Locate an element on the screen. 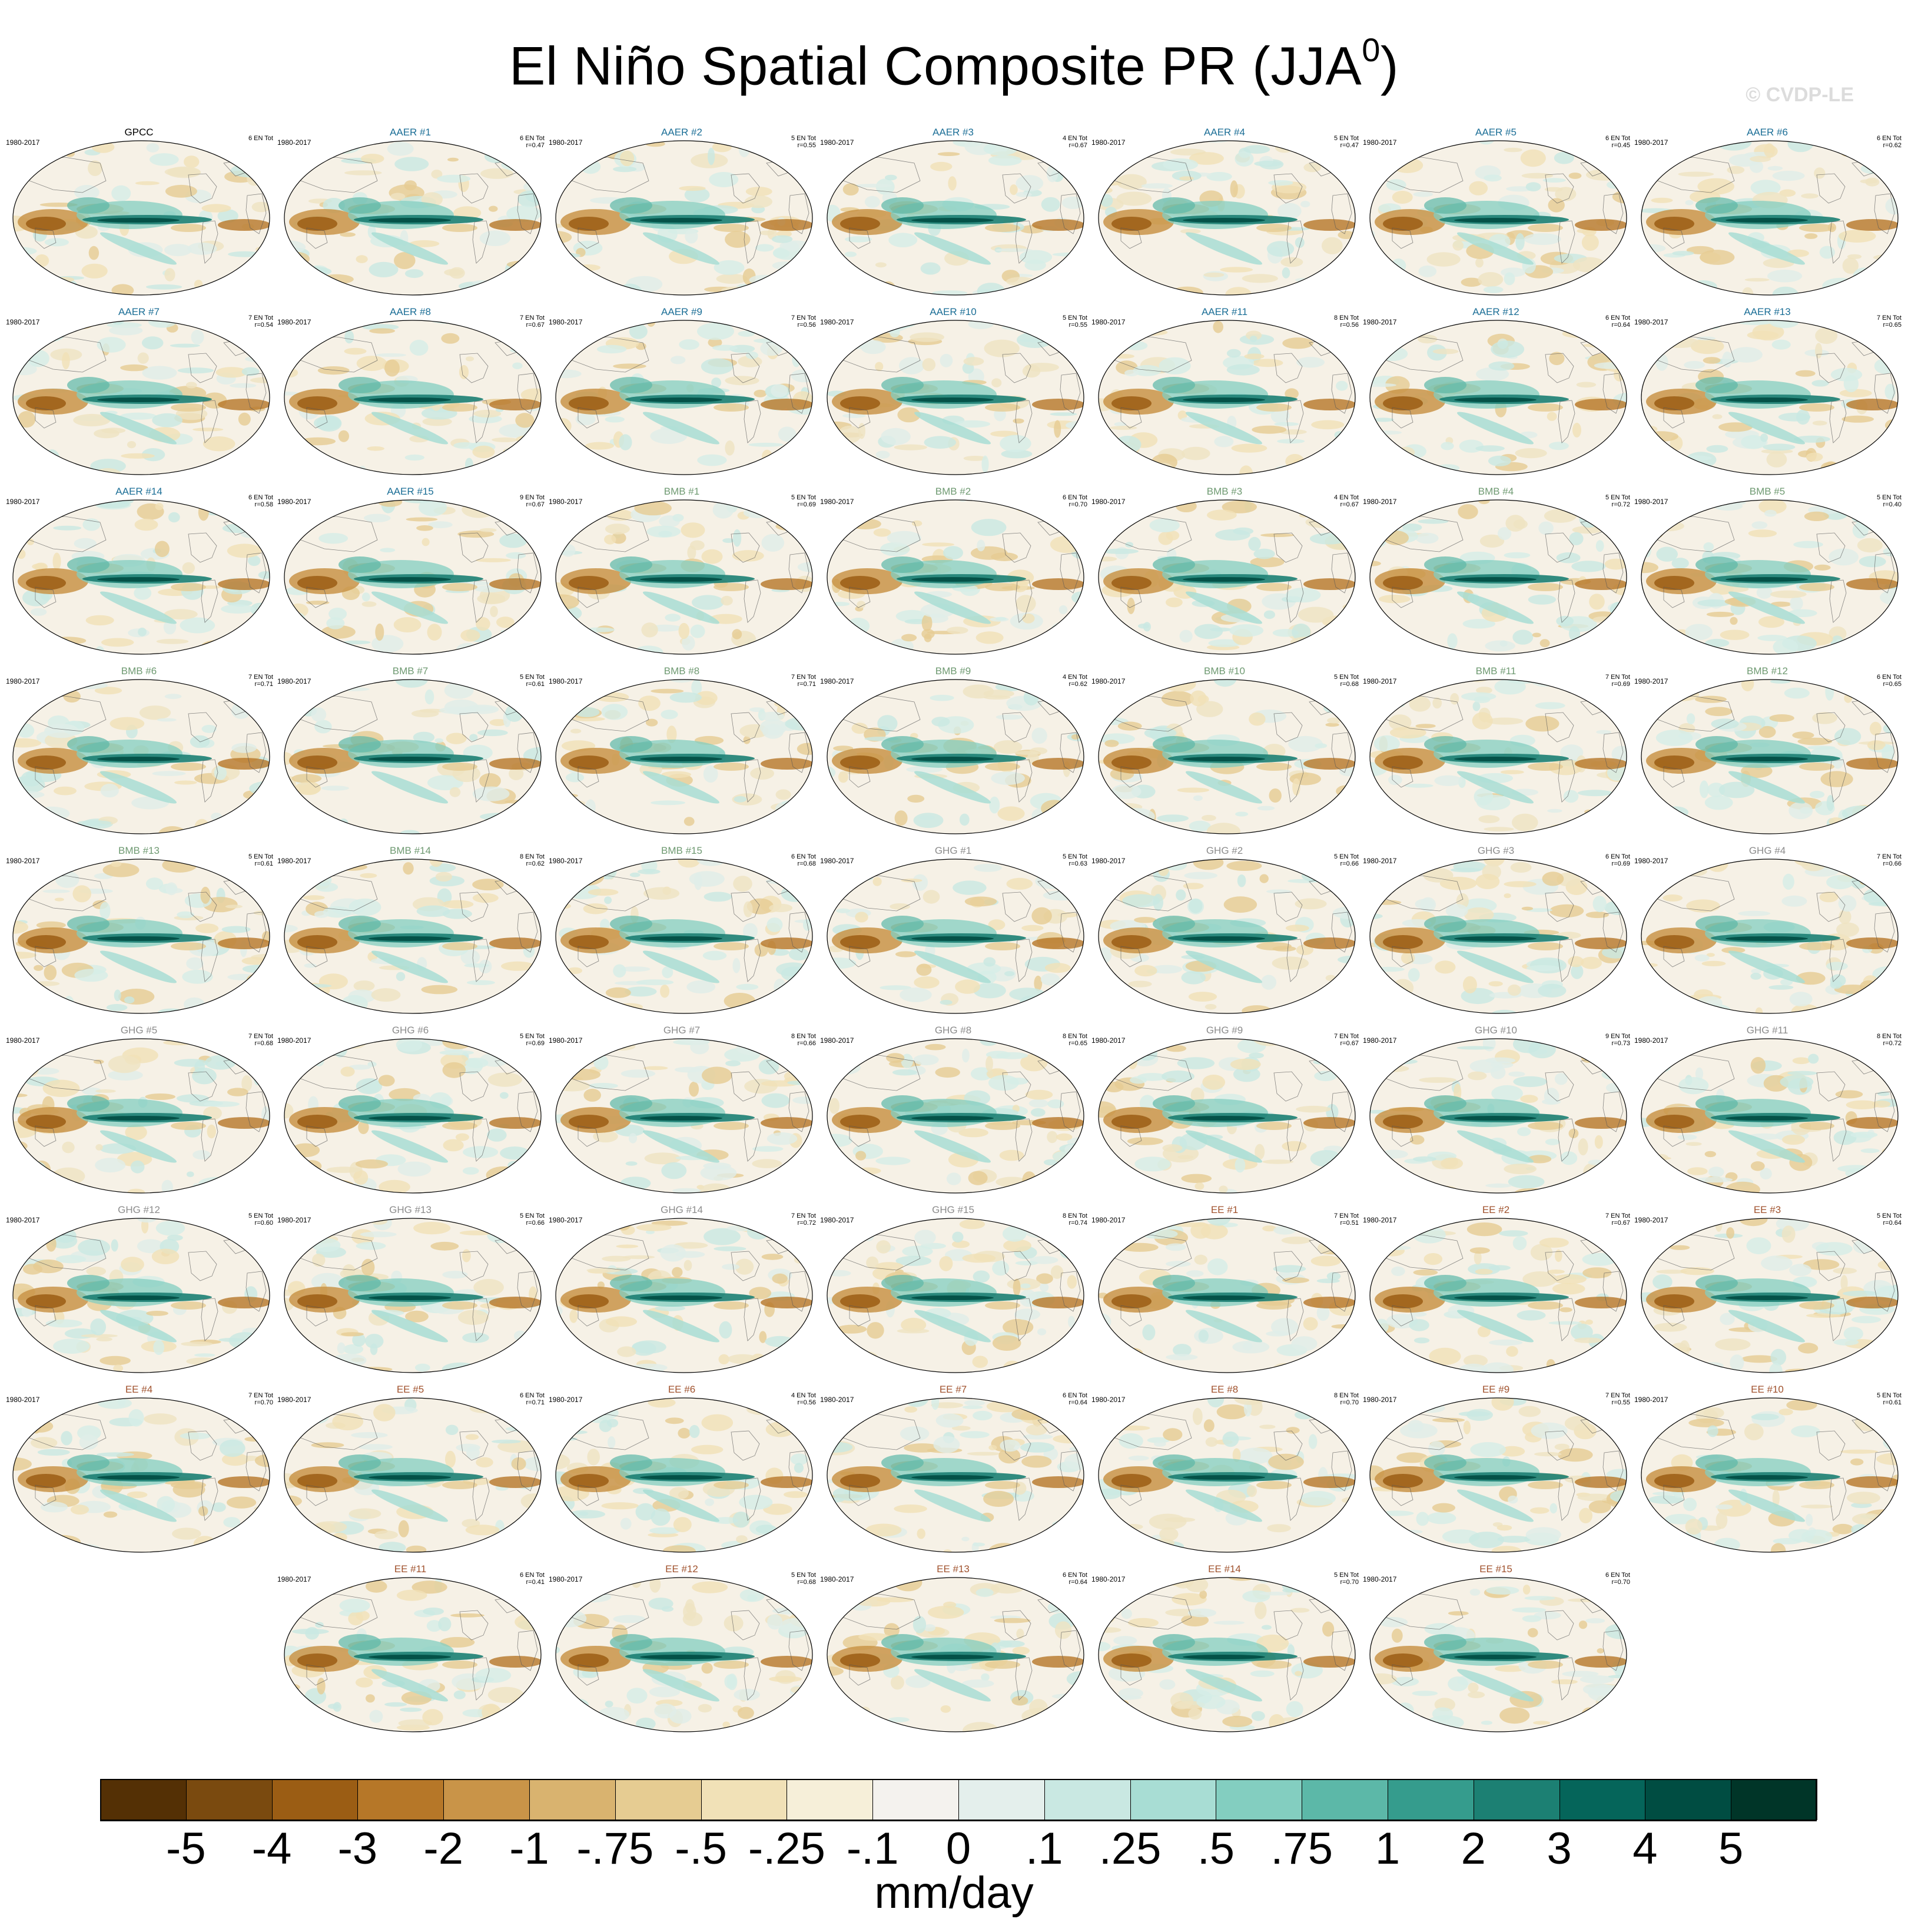 Image resolution: width=1908 pixels, height=1932 pixels. map-panel: GHG #6 1980-2017 5 EN Tot r=0.69 is located at coordinates (411, 1110).